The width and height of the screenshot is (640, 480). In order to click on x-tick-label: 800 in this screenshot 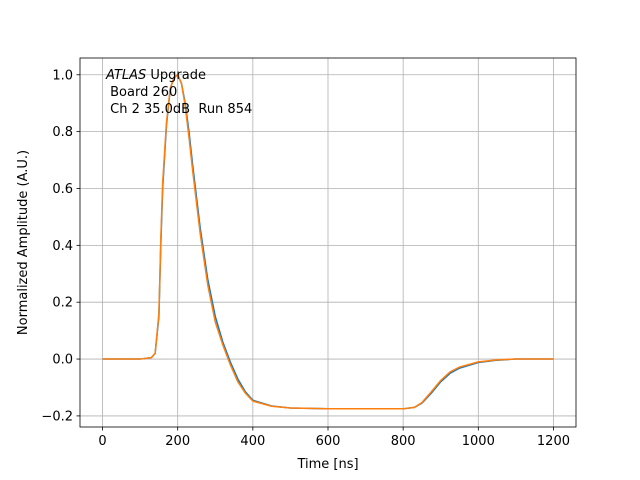, I will do `click(403, 441)`.